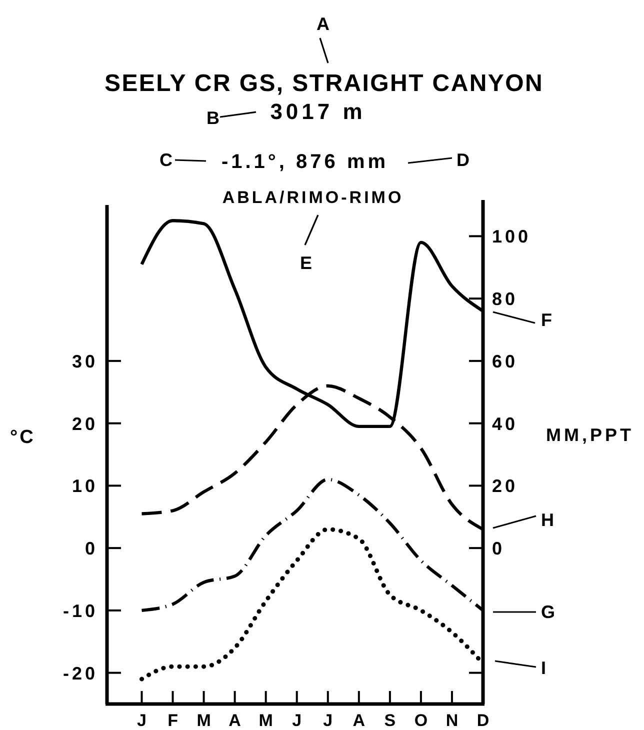 This screenshot has height=730, width=644. Describe the element at coordinates (505, 361) in the screenshot. I see `y2-tick-label: 60` at that location.